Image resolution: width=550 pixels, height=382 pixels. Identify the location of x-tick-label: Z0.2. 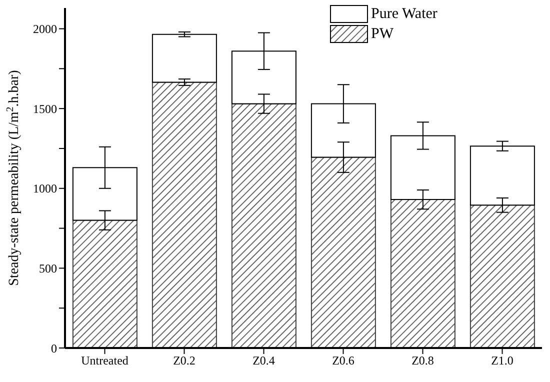
(184, 361).